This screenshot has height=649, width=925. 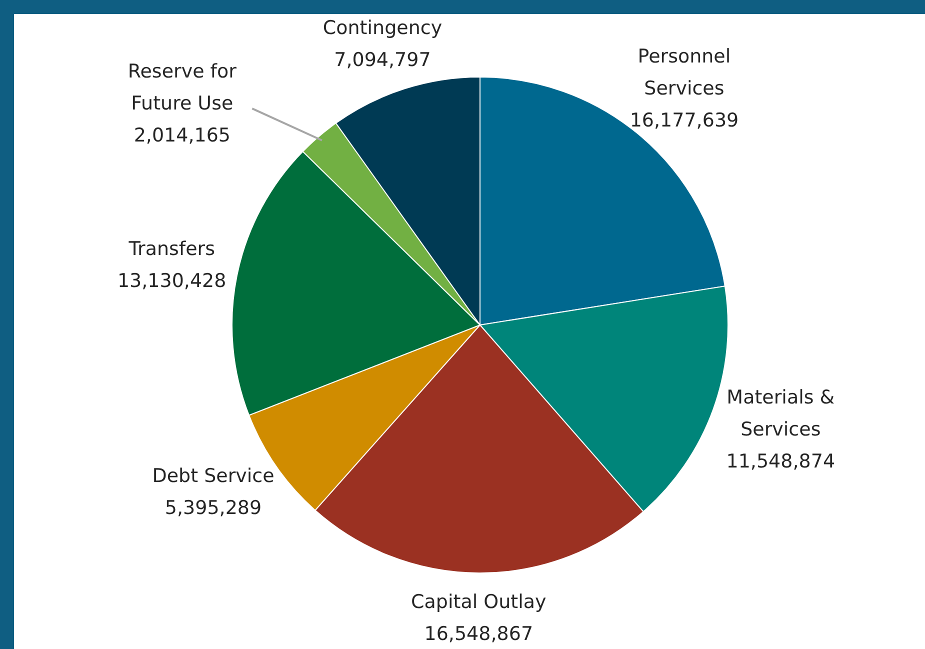 I want to click on slice-label: Transfers, so click(x=172, y=249).